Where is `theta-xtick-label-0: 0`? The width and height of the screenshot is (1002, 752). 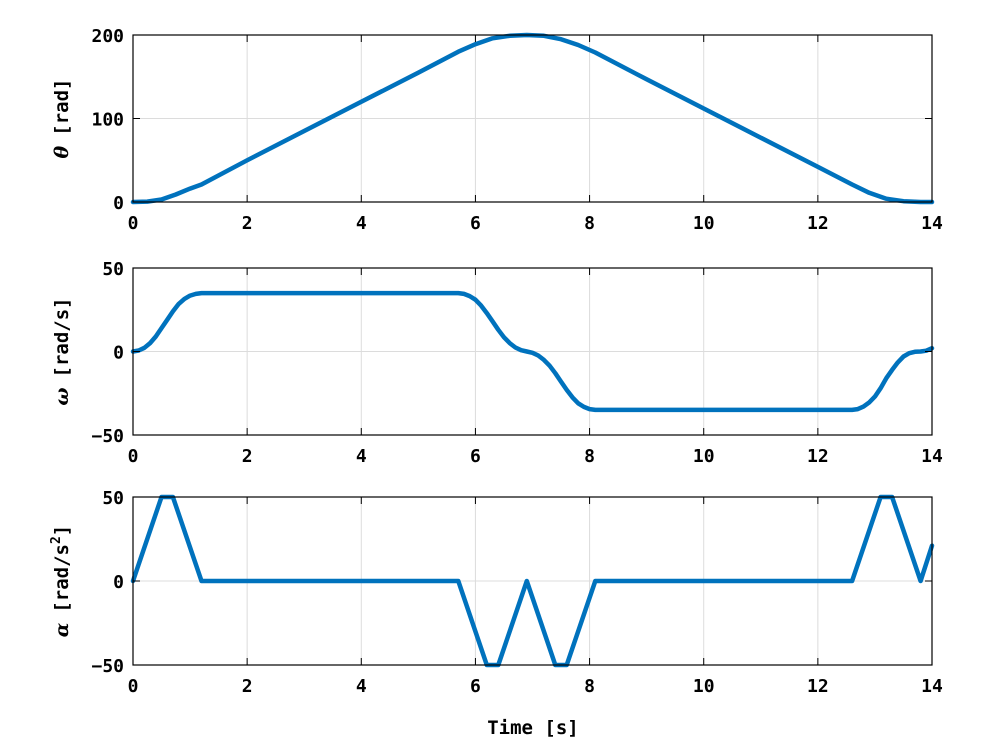
theta-xtick-label-0: 0 is located at coordinates (133, 223).